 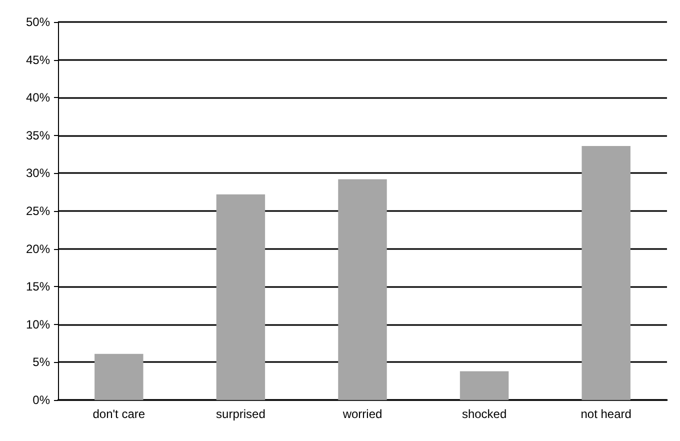 What do you see at coordinates (362, 414) in the screenshot?
I see `x-tick-label: worried` at bounding box center [362, 414].